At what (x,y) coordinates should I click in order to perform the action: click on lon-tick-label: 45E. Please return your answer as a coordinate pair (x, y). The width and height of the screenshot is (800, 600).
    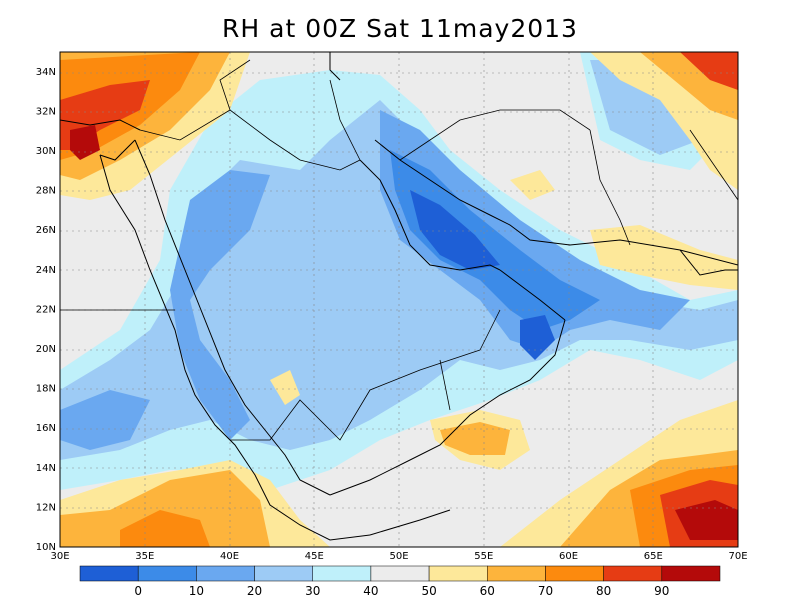
    Looking at the image, I should click on (314, 556).